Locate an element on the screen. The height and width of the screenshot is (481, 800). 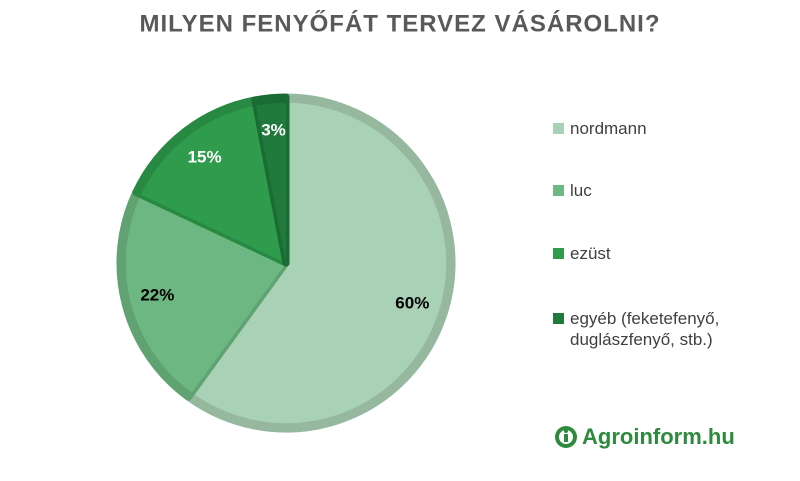
chart-title: MILYEN FENYŐFÁT TERVEZ VÁSÁROLNI? is located at coordinates (399, 23).